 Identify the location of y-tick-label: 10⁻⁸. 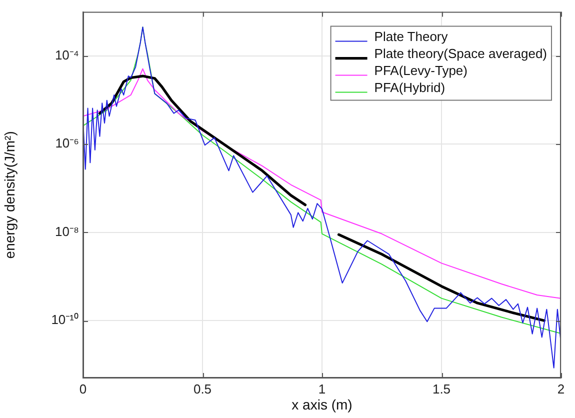
(67, 231).